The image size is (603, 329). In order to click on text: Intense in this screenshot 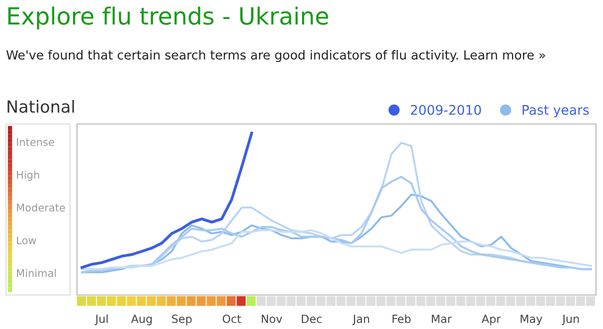, I will do `click(35, 142)`.